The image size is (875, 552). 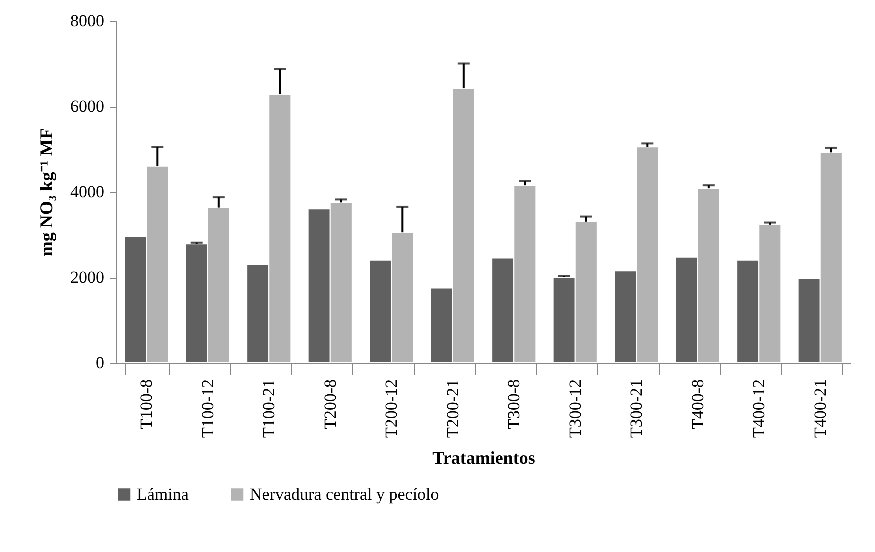 I want to click on x-axis-title: Tratamientos, so click(x=484, y=458).